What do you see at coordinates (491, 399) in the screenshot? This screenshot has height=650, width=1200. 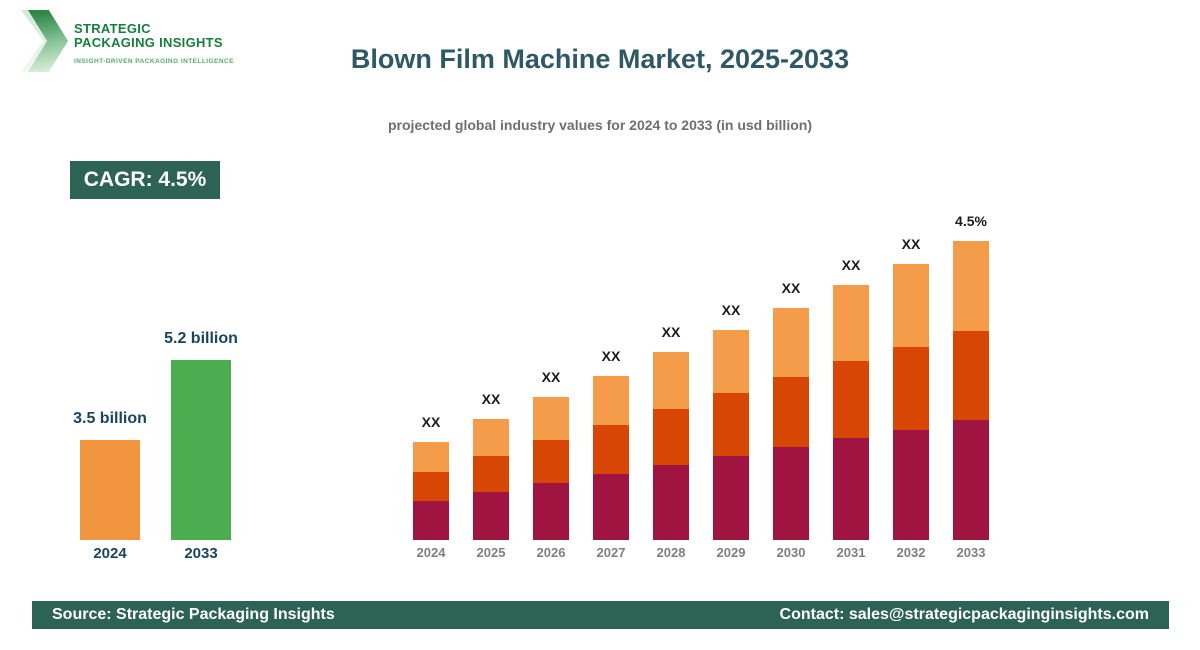 I see `bar-value-label-2025: XX` at bounding box center [491, 399].